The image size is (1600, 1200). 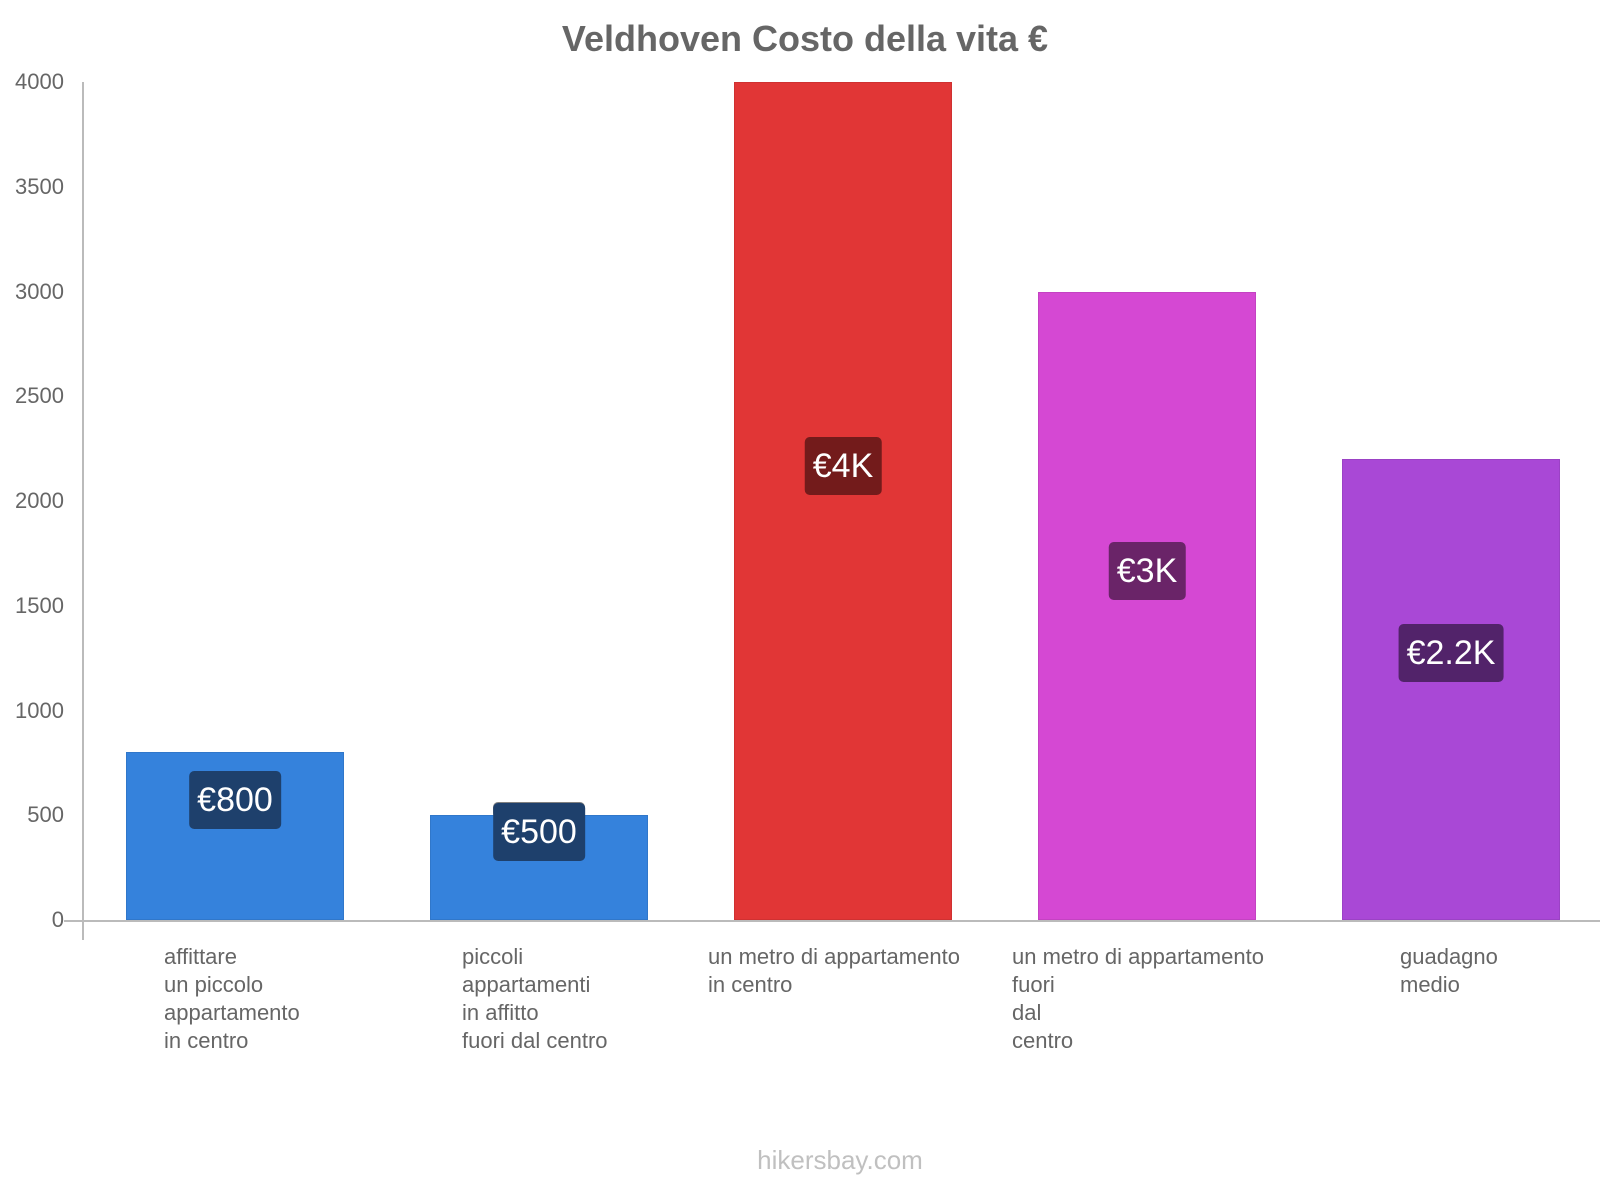 What do you see at coordinates (526, 984) in the screenshot?
I see `x-category-label-line: appartamenti` at bounding box center [526, 984].